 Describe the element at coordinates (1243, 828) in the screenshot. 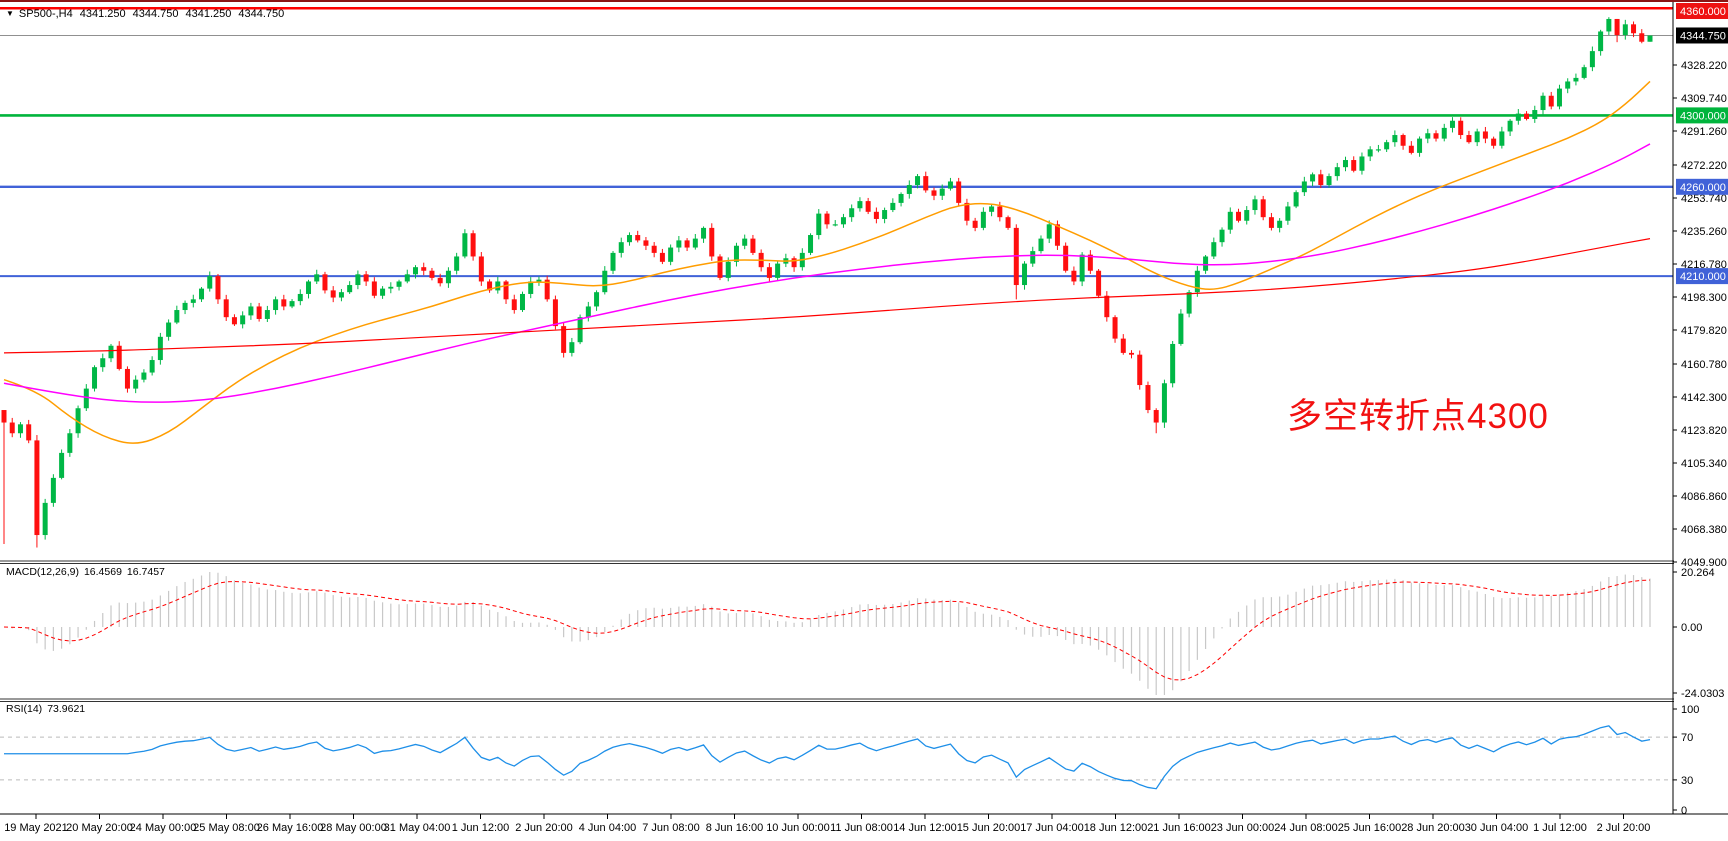

I see `time-tick-label: 23 Jun 00:00` at that location.